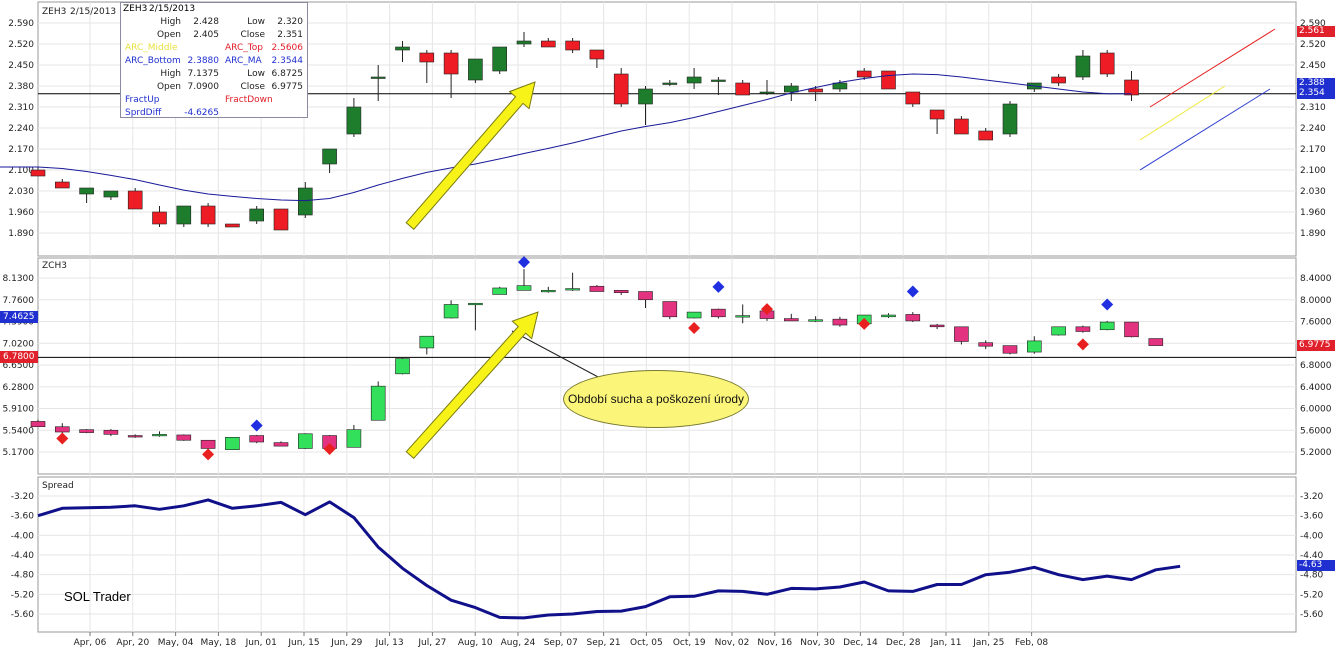 Image resolution: width=1336 pixels, height=662 pixels. I want to click on y-tick-label-left: -4.80, so click(23, 576).